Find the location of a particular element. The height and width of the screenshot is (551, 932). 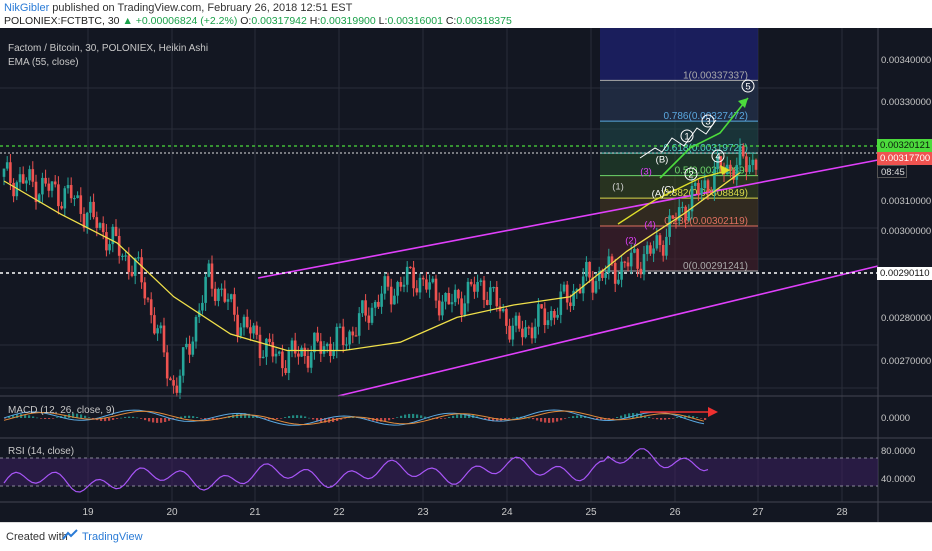

time-tick: 28 is located at coordinates (842, 512).